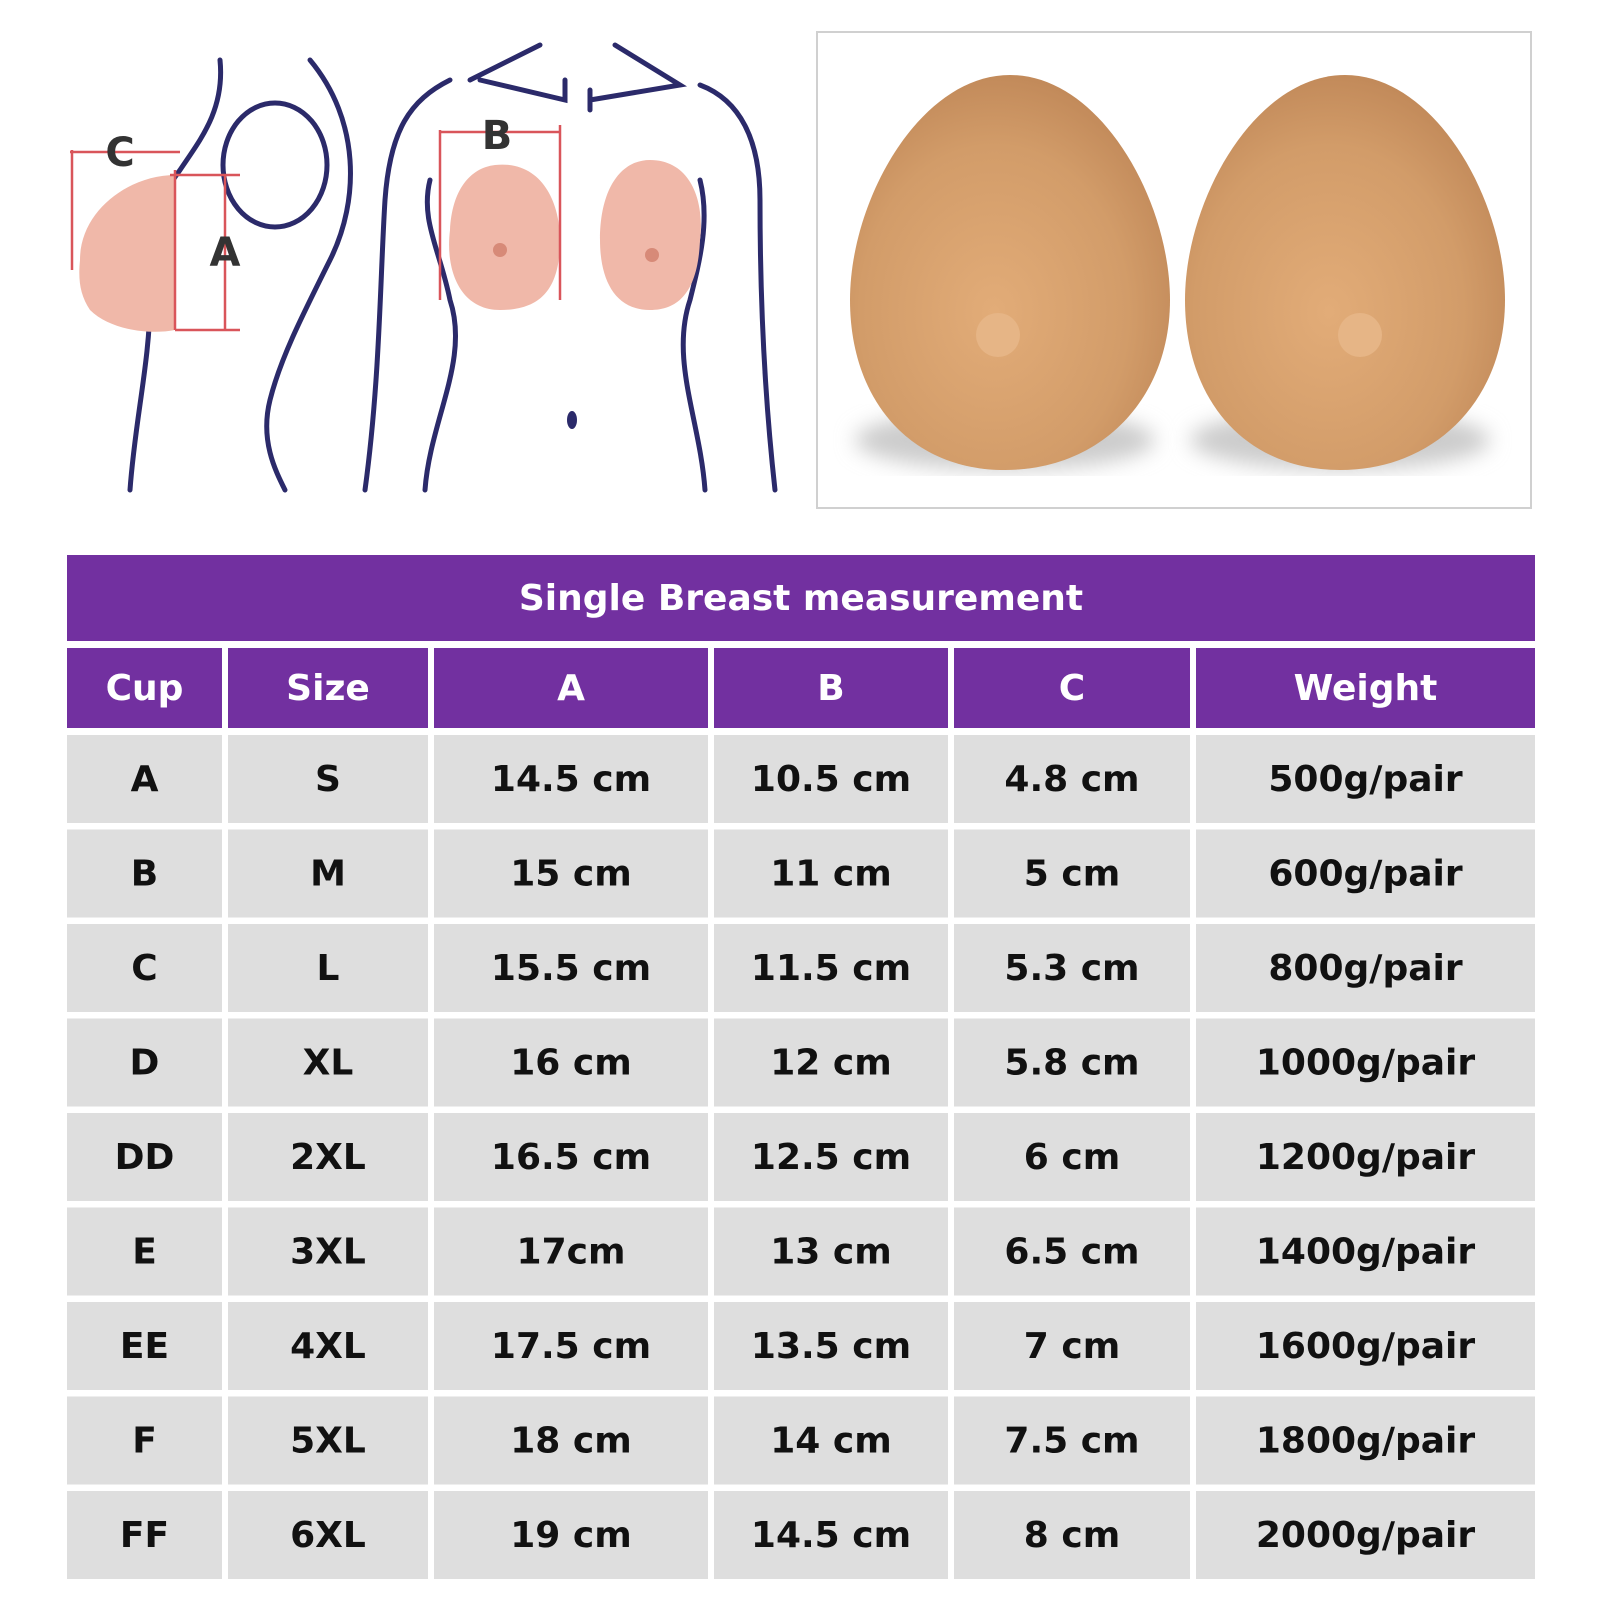 The height and width of the screenshot is (1605, 1601). I want to click on header-text: C, so click(1072, 688).